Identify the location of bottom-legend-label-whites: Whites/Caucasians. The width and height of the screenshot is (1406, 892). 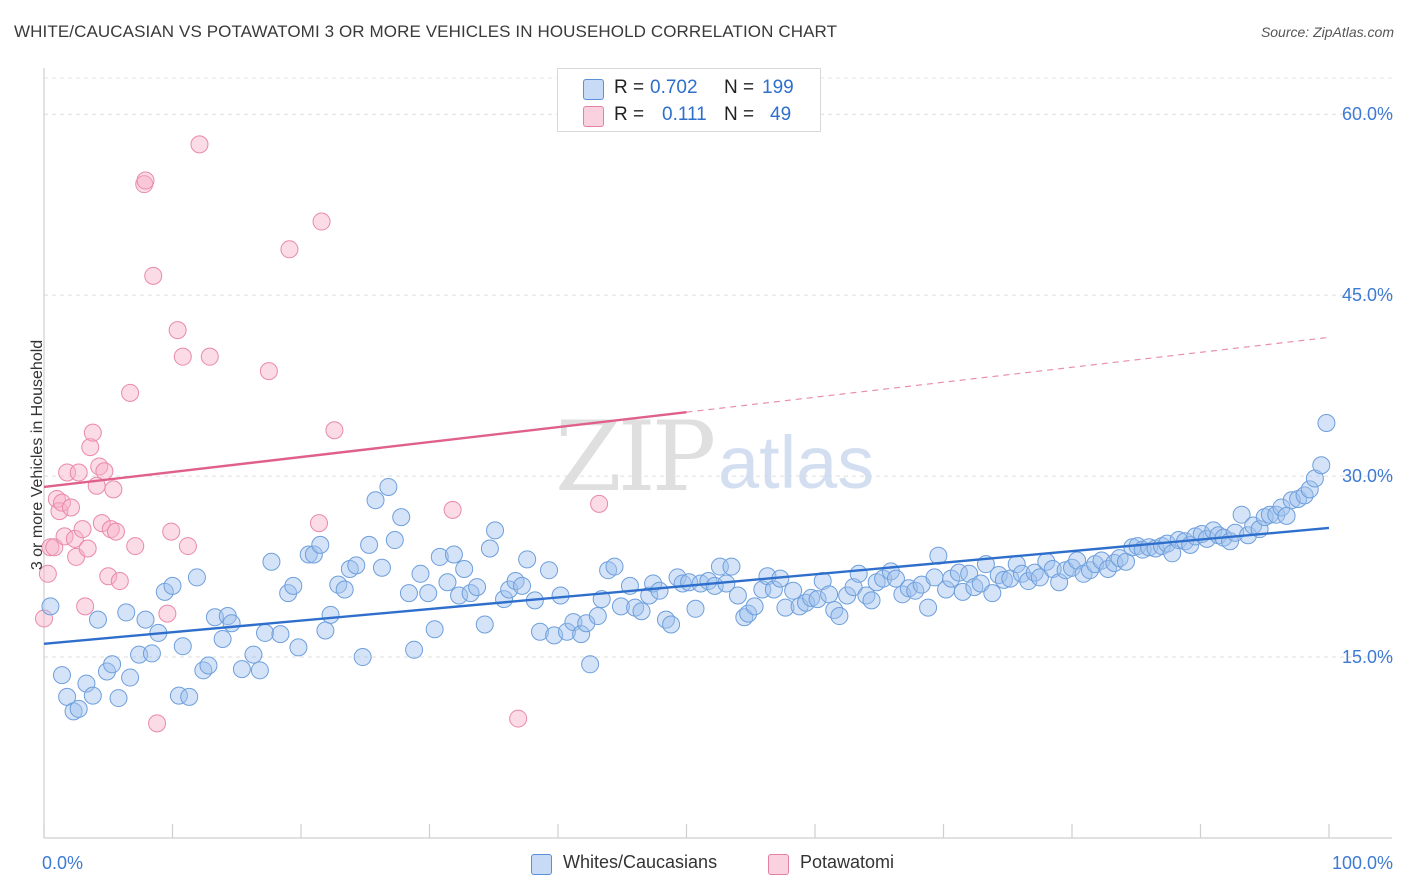
(640, 862).